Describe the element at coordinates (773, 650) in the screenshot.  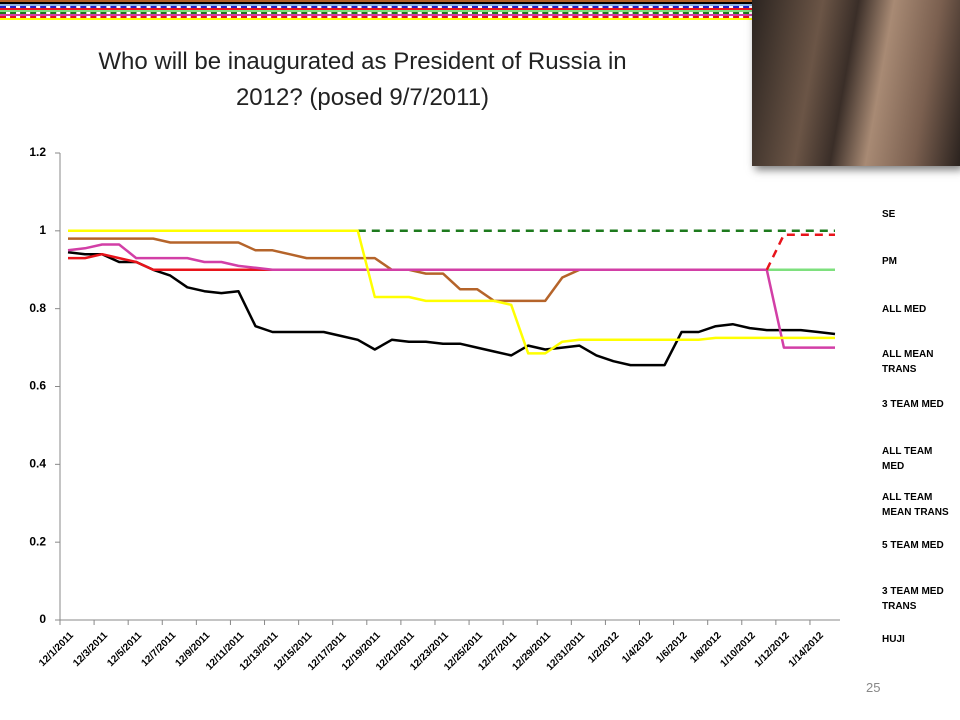
I see `x-tick-label: 1/12/2012` at that location.